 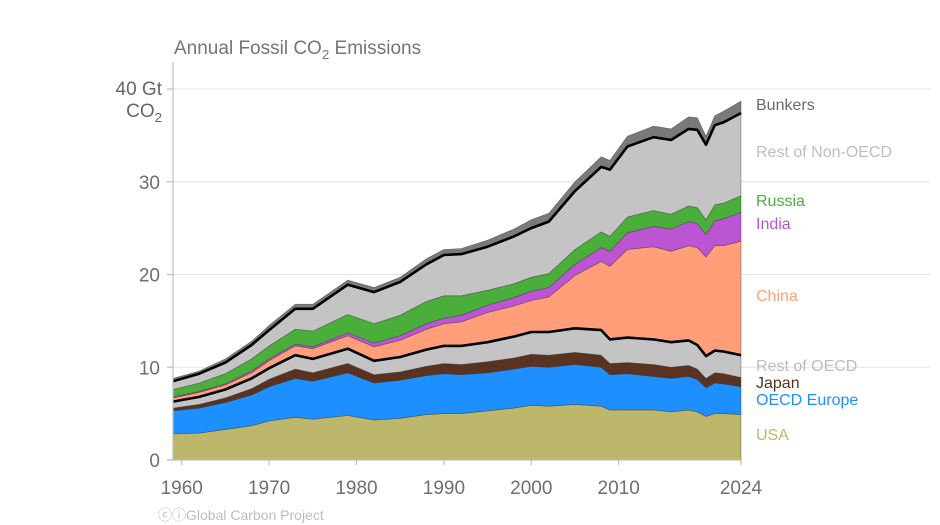 I want to click on legend-label-china: China, so click(x=777, y=296).